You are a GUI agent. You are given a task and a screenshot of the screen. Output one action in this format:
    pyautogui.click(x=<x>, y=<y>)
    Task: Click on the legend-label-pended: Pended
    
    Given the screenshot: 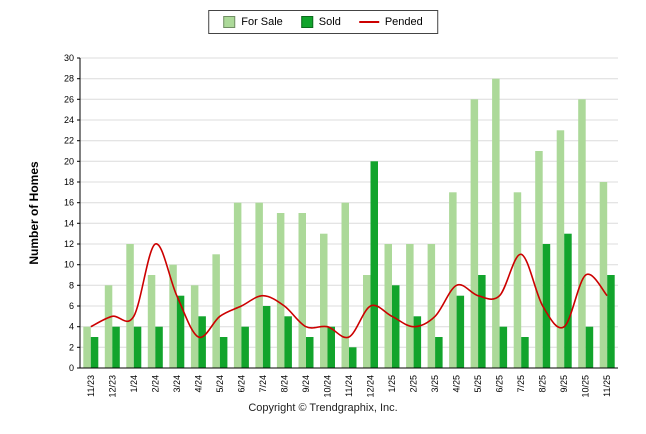 What is the action you would take?
    pyautogui.click(x=403, y=22)
    